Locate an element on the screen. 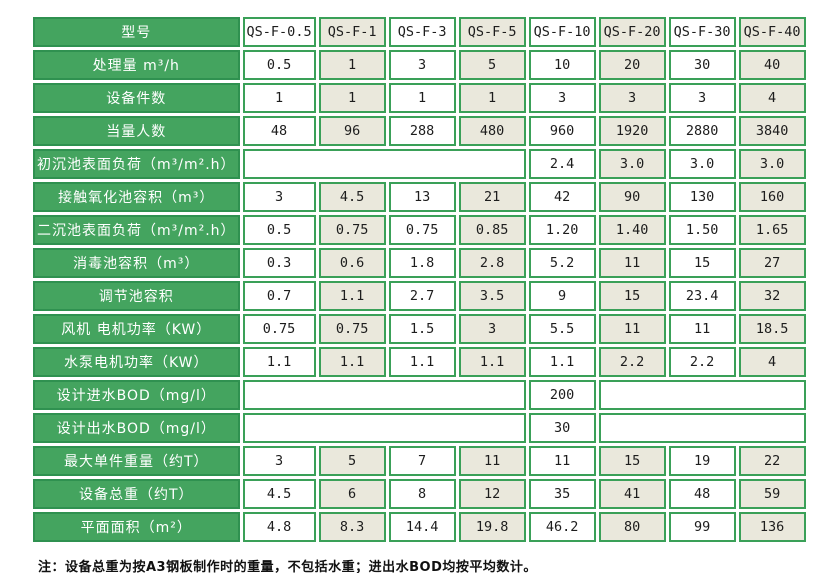 This screenshot has height=573, width=815. model-header-cell: QS-F-0.5 is located at coordinates (279, 32).